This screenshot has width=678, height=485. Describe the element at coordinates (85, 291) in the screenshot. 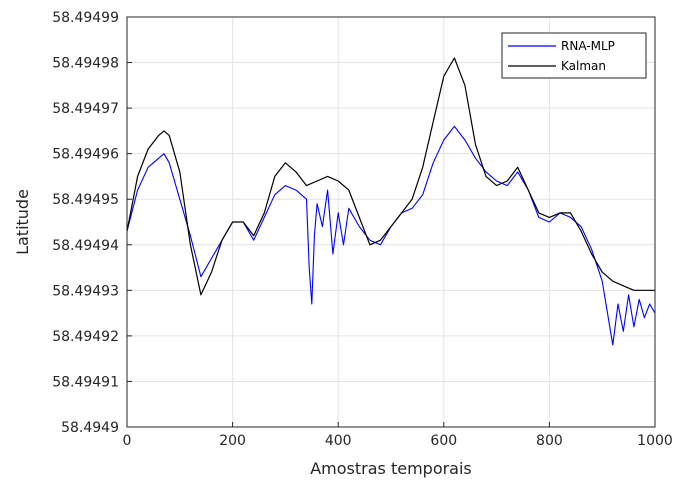

I see `y-tick-label: 58.49493` at that location.